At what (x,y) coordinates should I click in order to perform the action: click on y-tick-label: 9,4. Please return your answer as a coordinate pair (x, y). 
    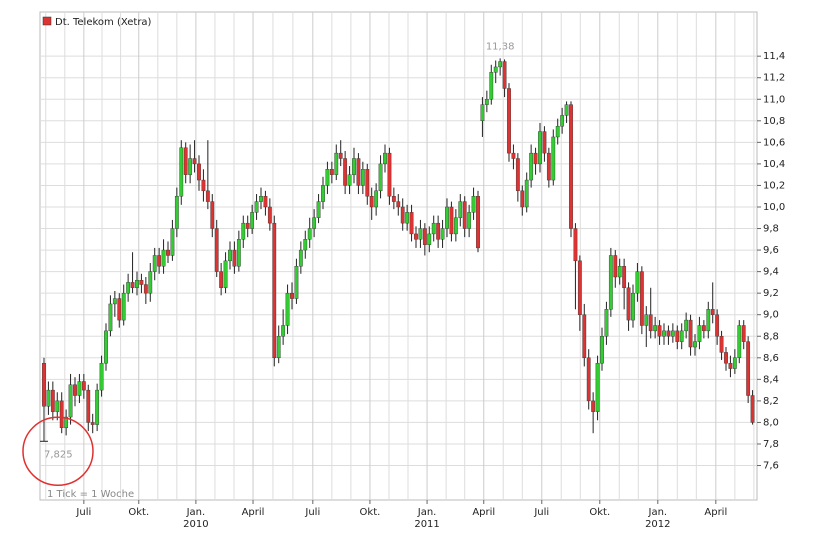
    Looking at the image, I should click on (771, 272).